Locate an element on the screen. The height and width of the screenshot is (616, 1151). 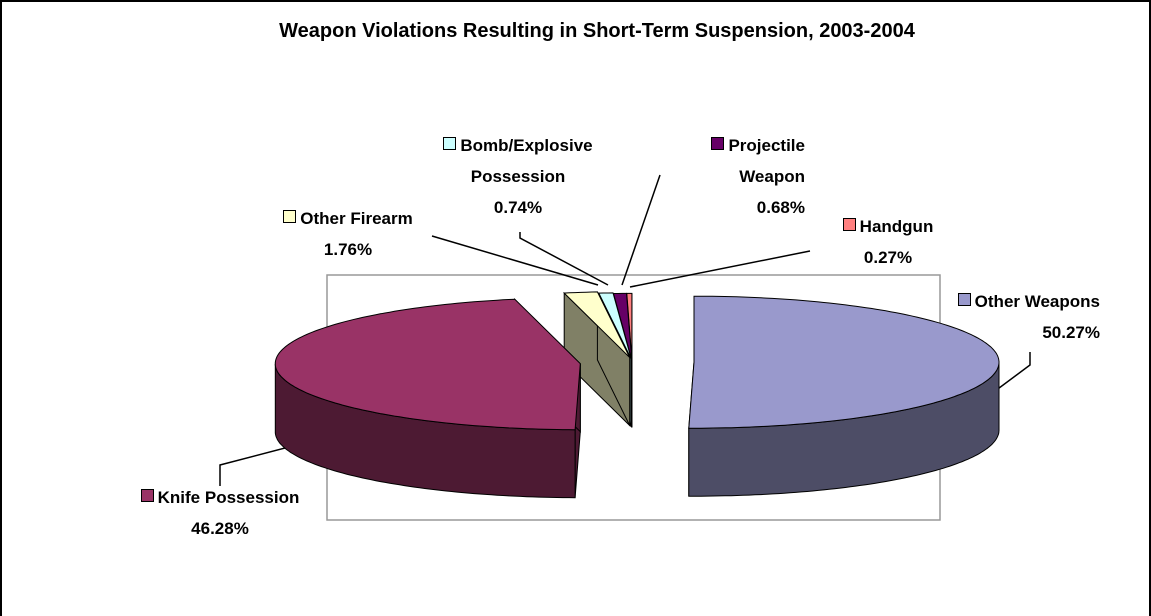
category-label: Bomb/Explosive Possession is located at coordinates (526, 161).